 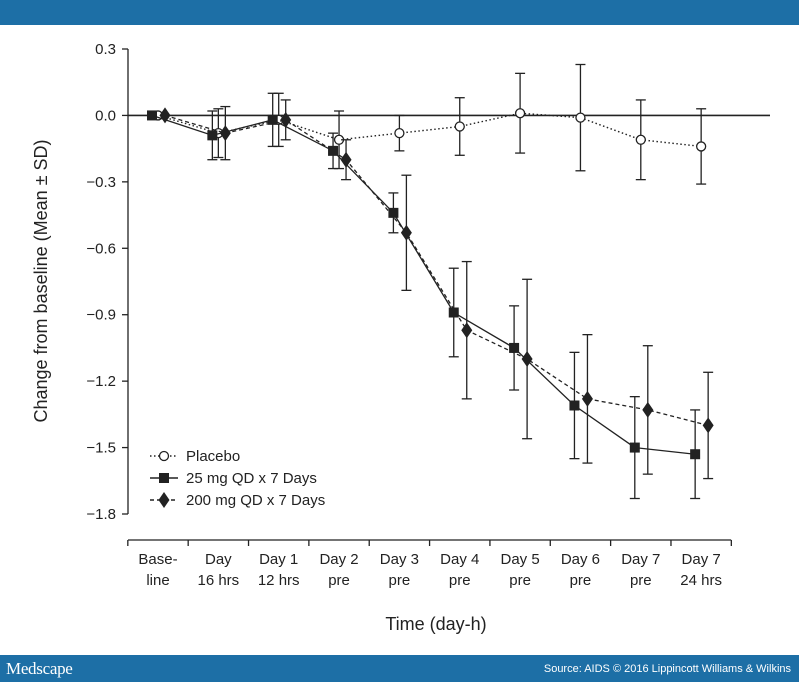 I want to click on x-tick-label: Day, so click(x=218, y=559).